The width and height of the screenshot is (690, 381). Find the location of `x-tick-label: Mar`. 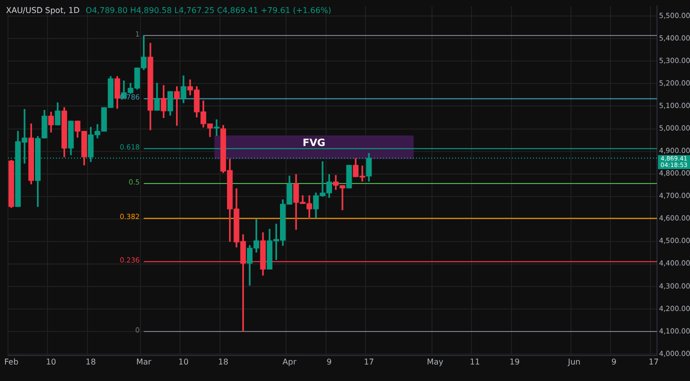

x-tick-label: Mar is located at coordinates (144, 361).